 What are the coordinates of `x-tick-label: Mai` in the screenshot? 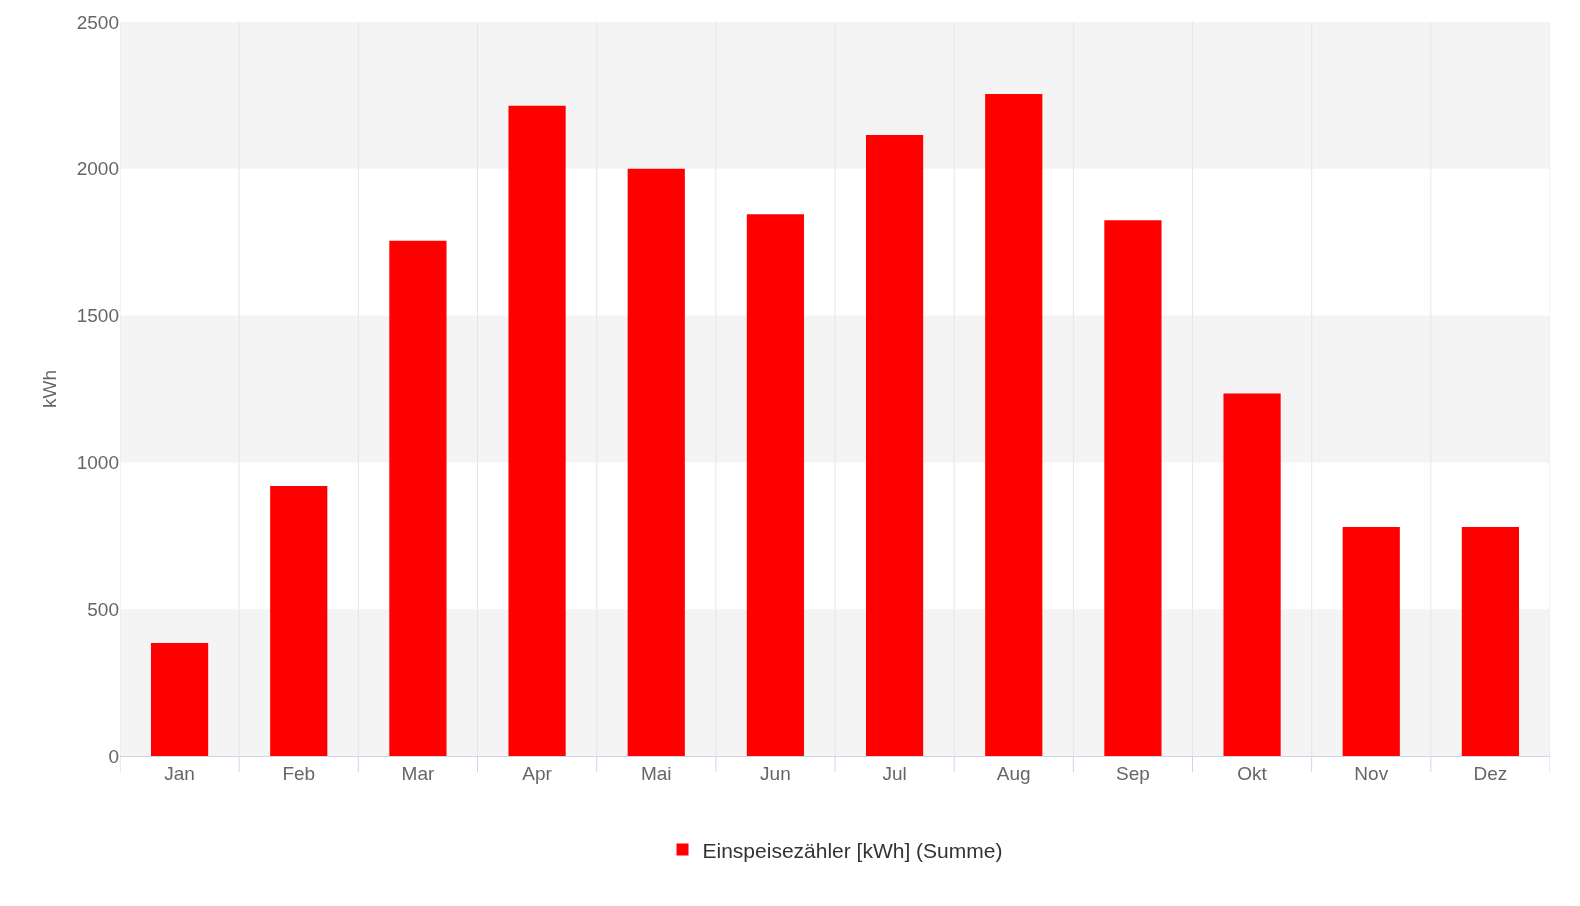 It's located at (656, 773).